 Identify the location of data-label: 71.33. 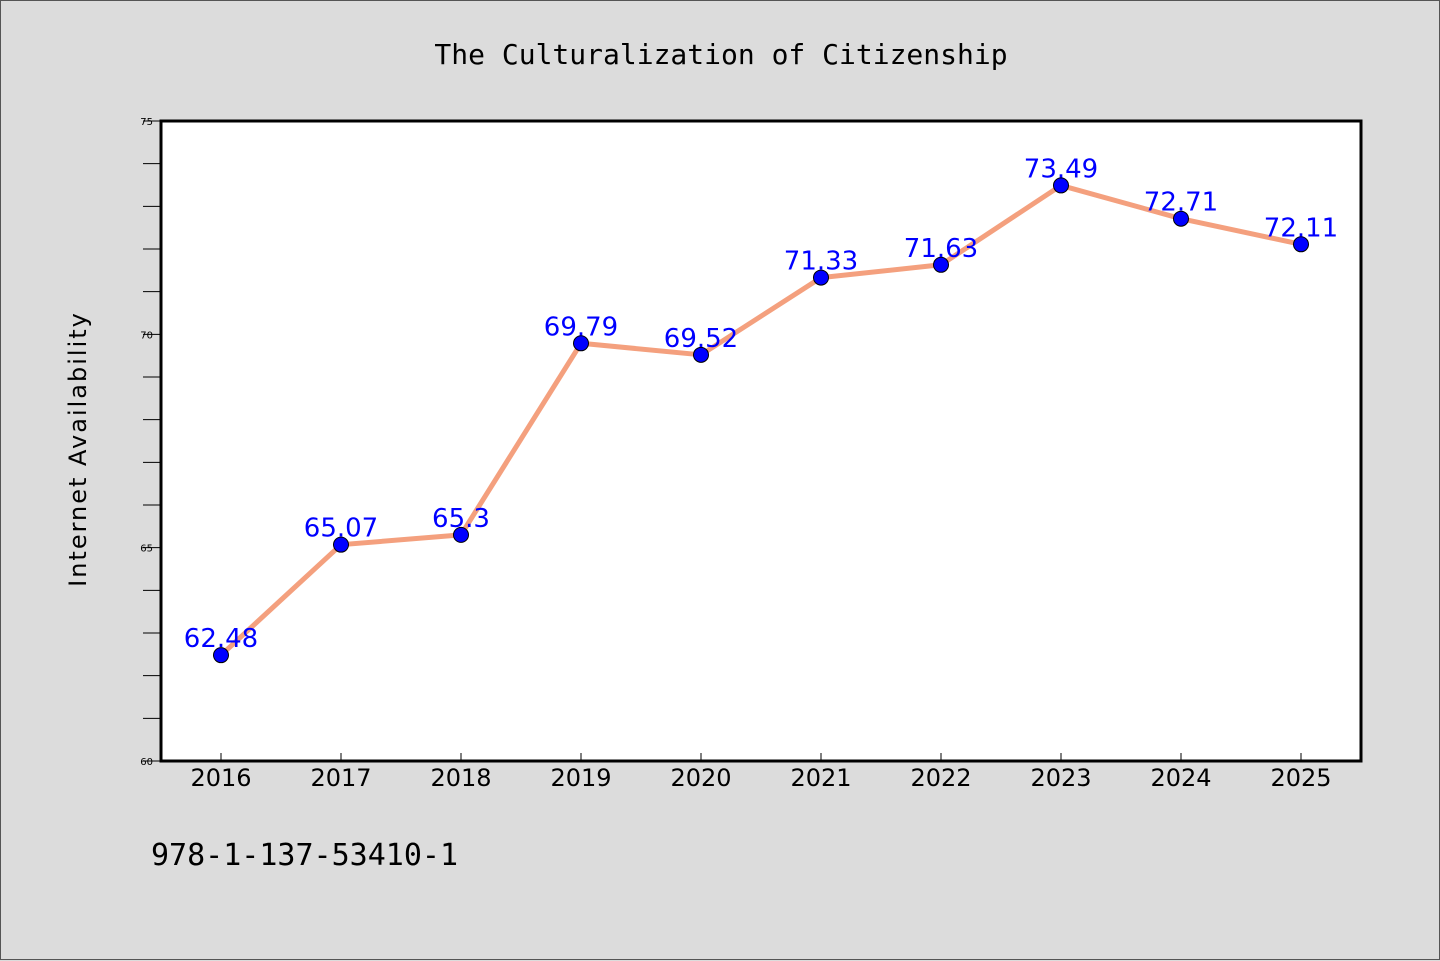
(821, 262).